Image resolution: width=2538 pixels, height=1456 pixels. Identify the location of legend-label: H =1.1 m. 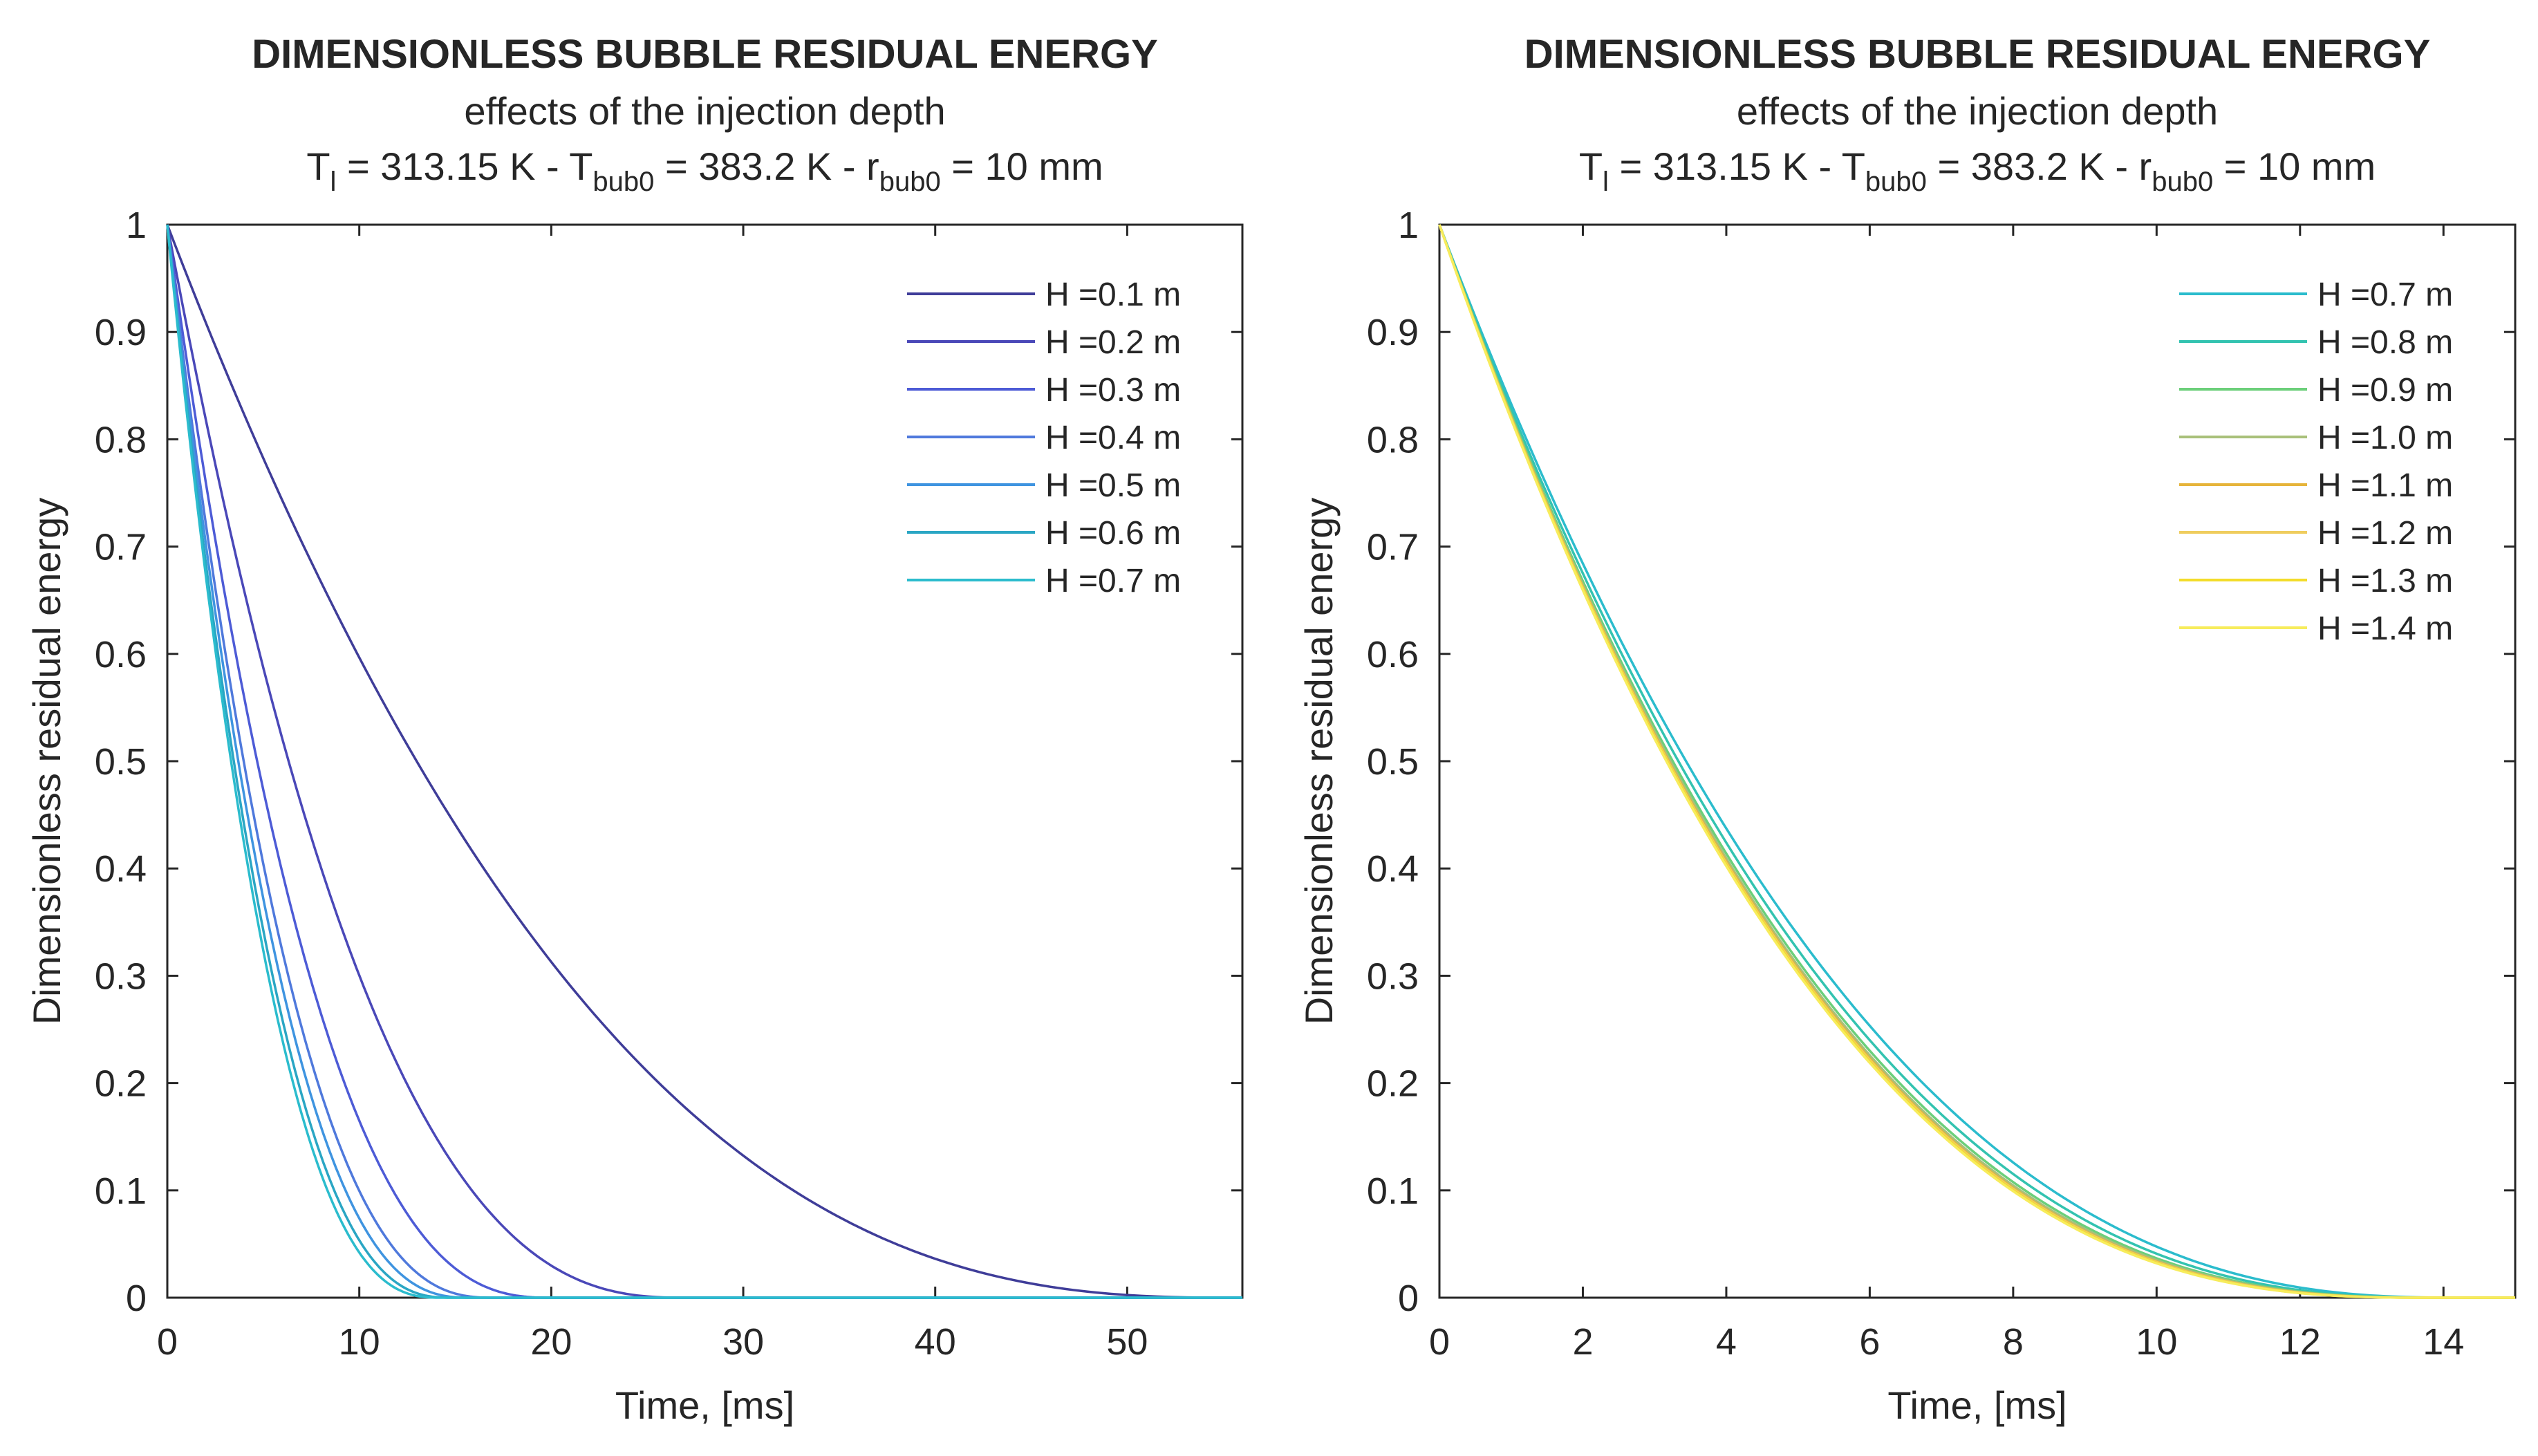
(2385, 485).